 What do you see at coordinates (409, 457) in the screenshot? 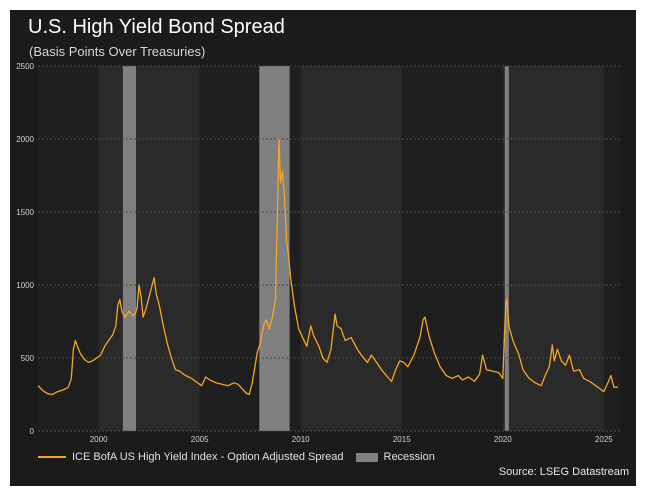
I see `legend-recession-label: Recession` at bounding box center [409, 457].